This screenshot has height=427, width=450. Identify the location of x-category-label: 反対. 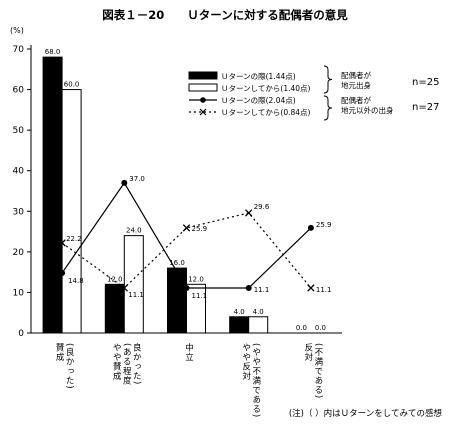
(308, 352).